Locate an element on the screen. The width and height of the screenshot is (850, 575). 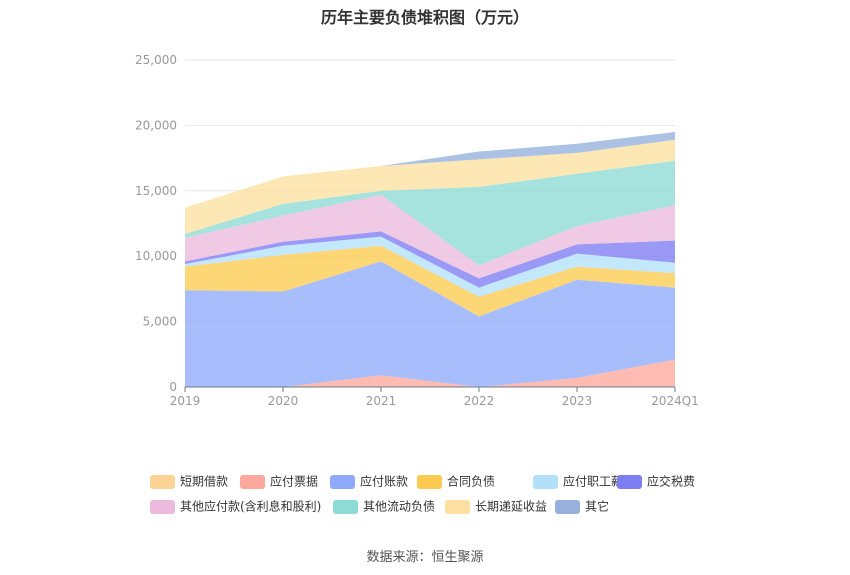
y-tick-label: 10,000 is located at coordinates (156, 256).